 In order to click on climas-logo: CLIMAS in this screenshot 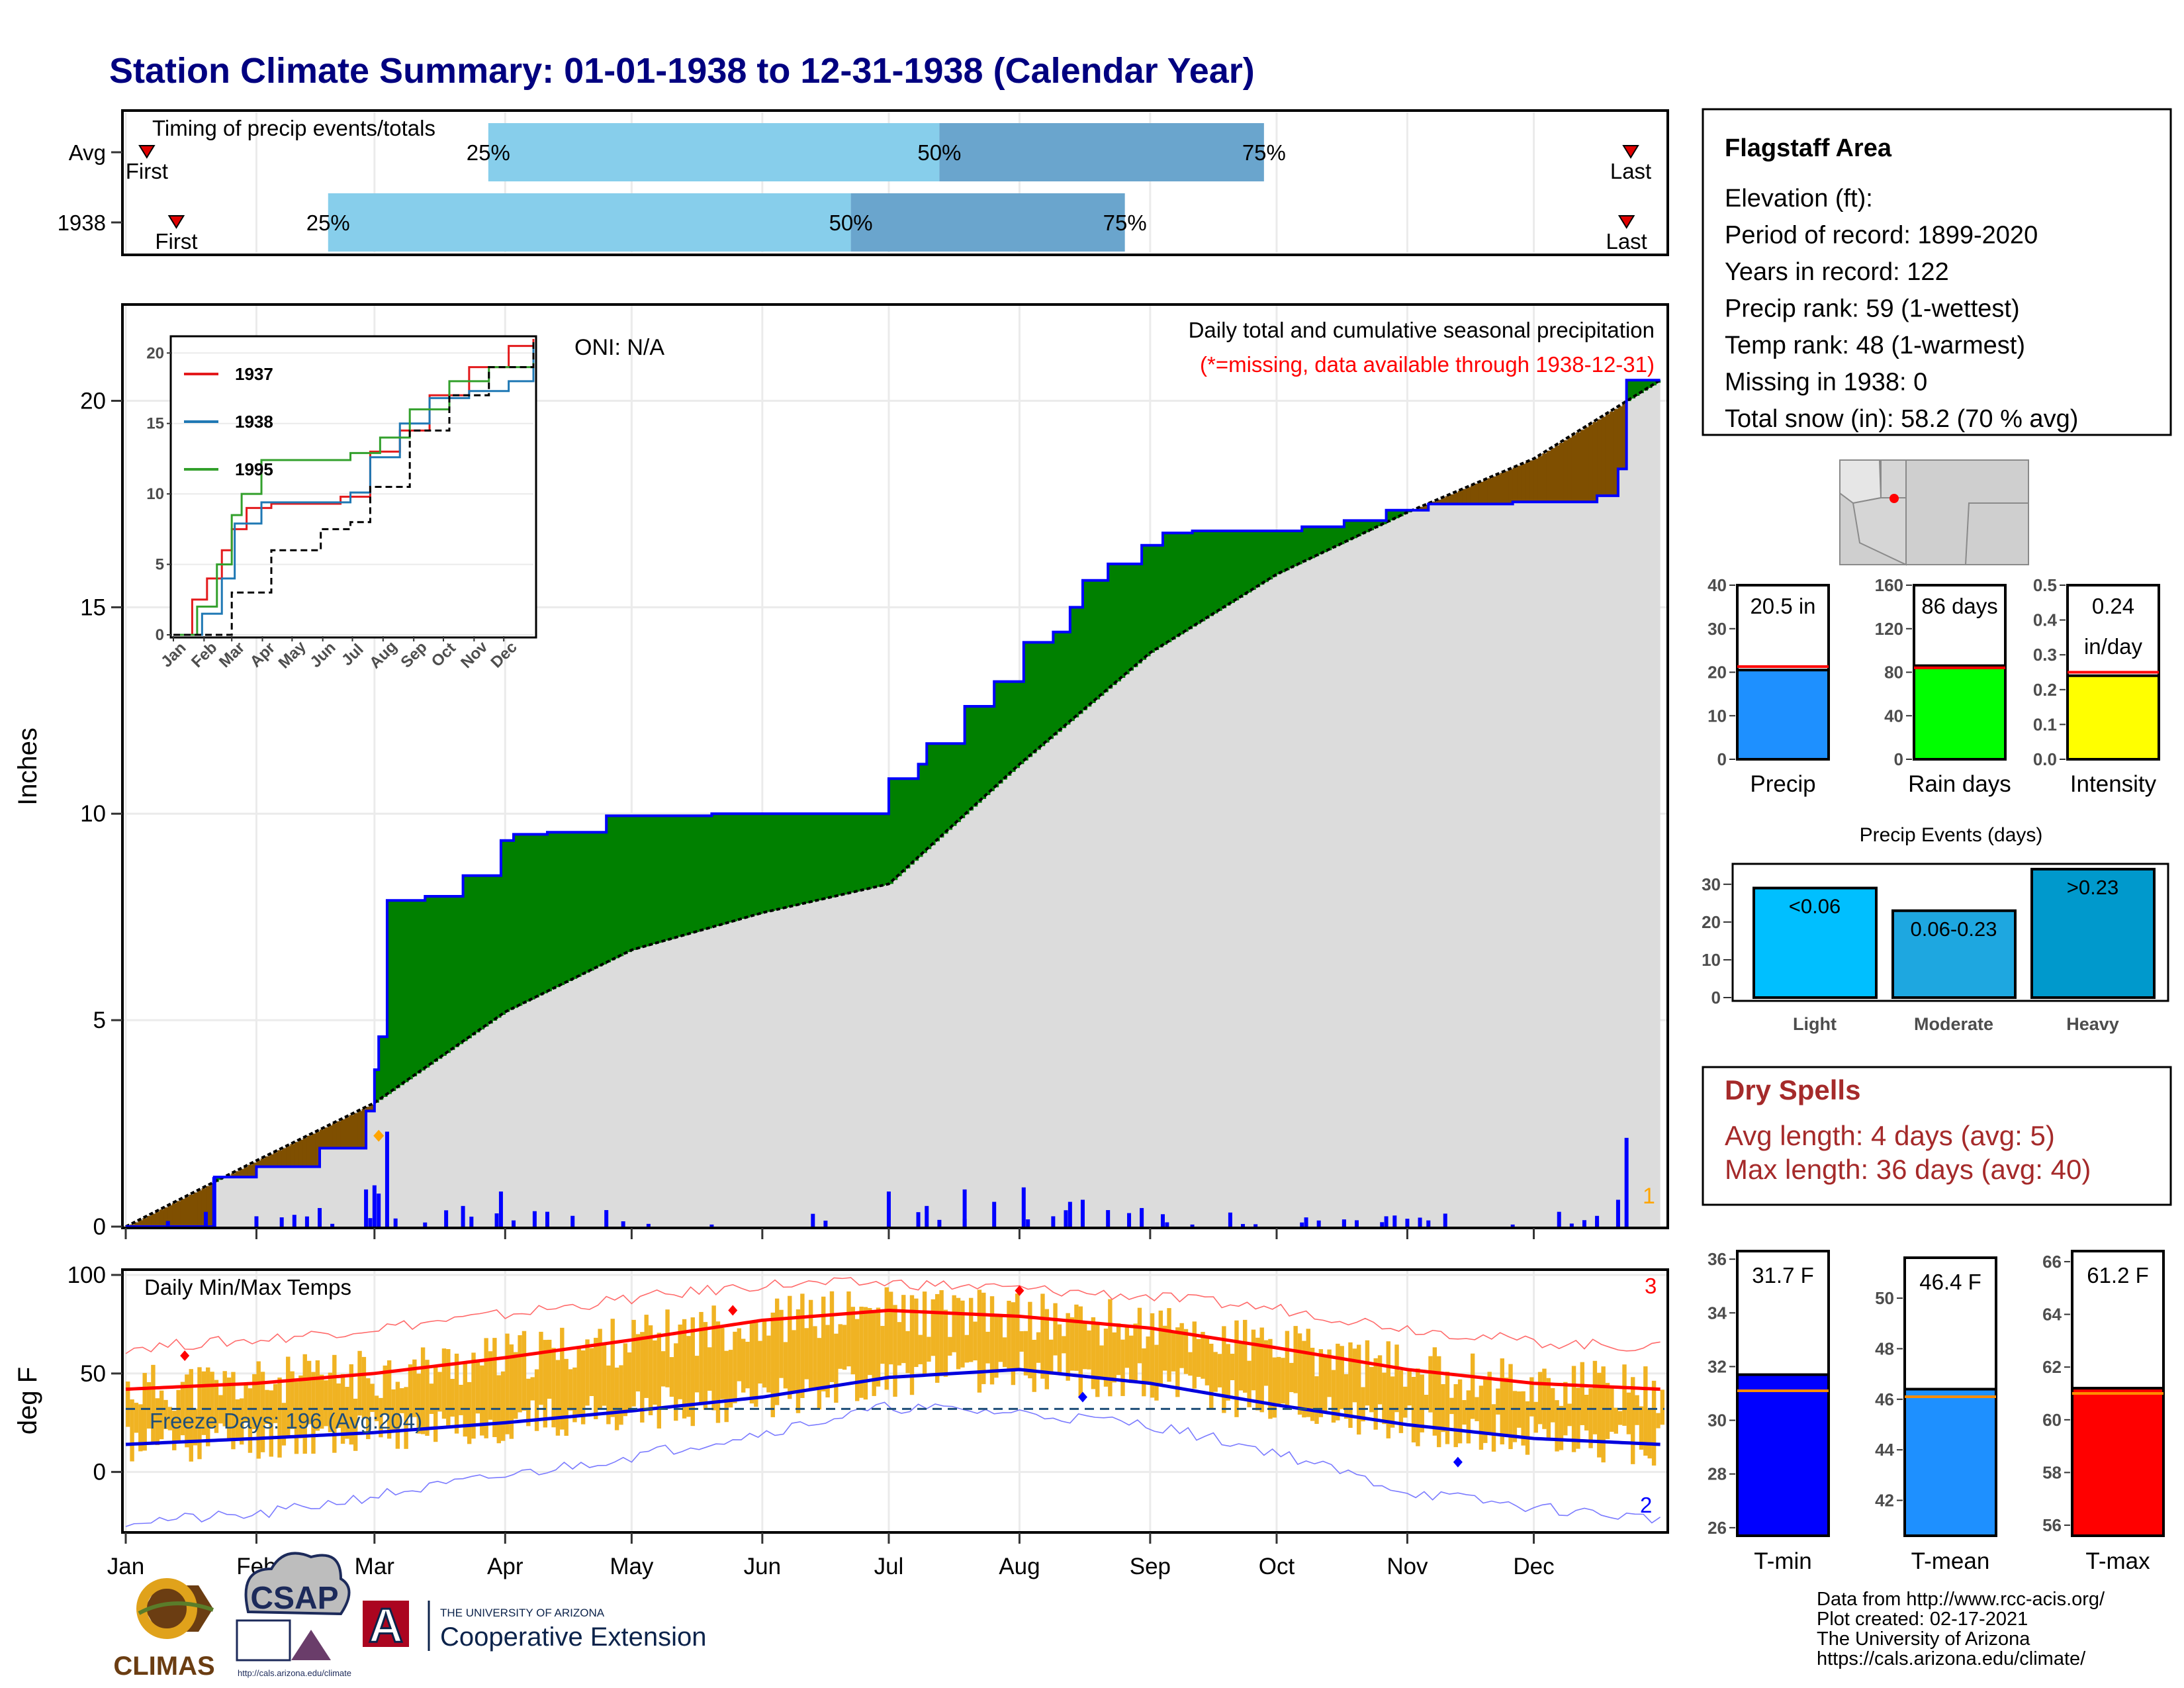, I will do `click(164, 1629)`.